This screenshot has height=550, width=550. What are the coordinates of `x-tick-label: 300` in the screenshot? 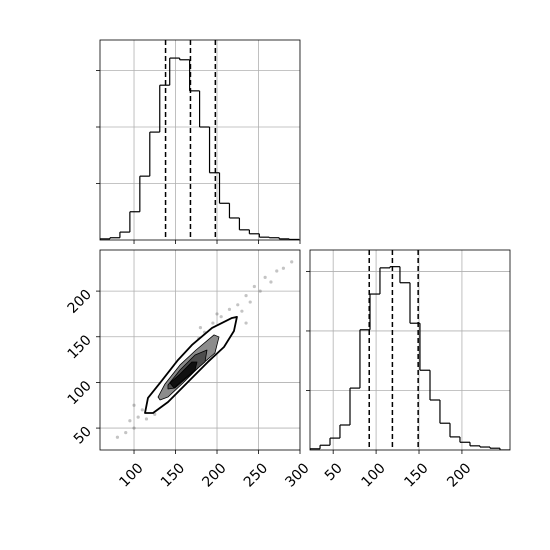 It's located at (297, 475).